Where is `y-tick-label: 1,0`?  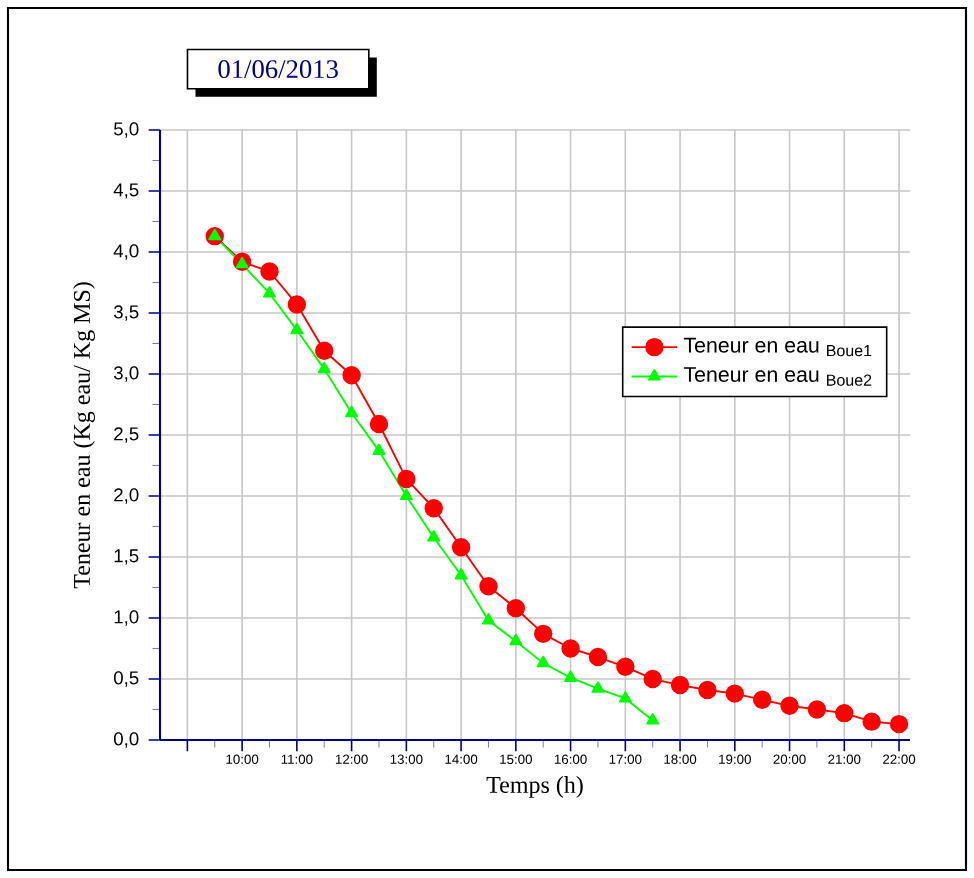
y-tick-label: 1,0 is located at coordinates (126, 618).